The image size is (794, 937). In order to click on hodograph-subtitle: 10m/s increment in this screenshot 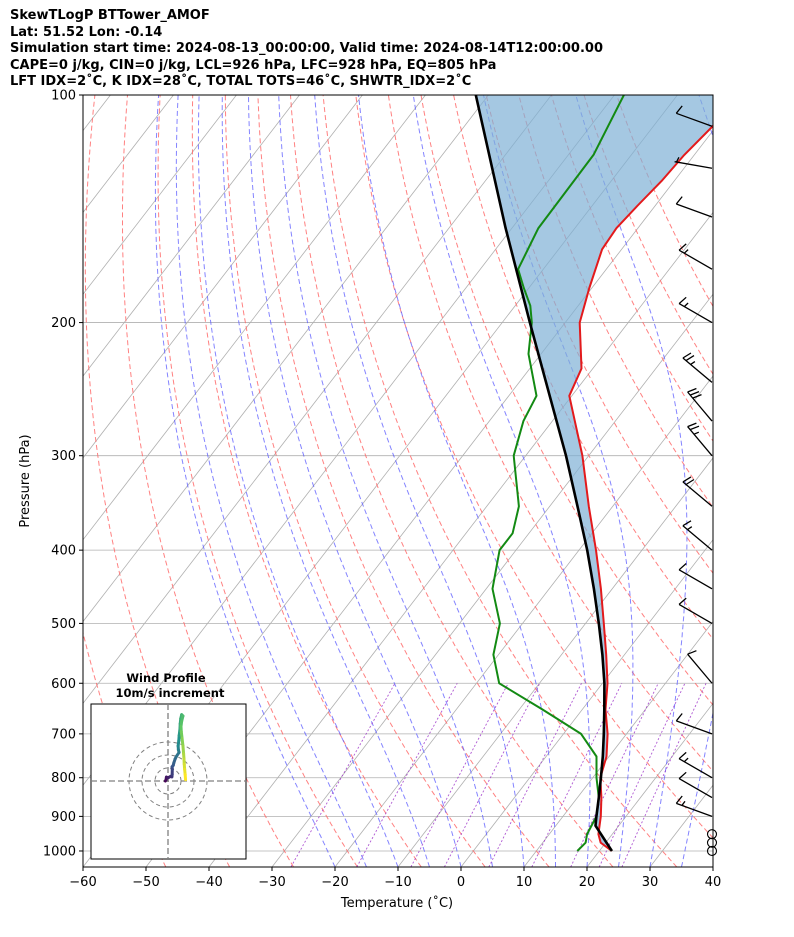, I will do `click(170, 693)`.